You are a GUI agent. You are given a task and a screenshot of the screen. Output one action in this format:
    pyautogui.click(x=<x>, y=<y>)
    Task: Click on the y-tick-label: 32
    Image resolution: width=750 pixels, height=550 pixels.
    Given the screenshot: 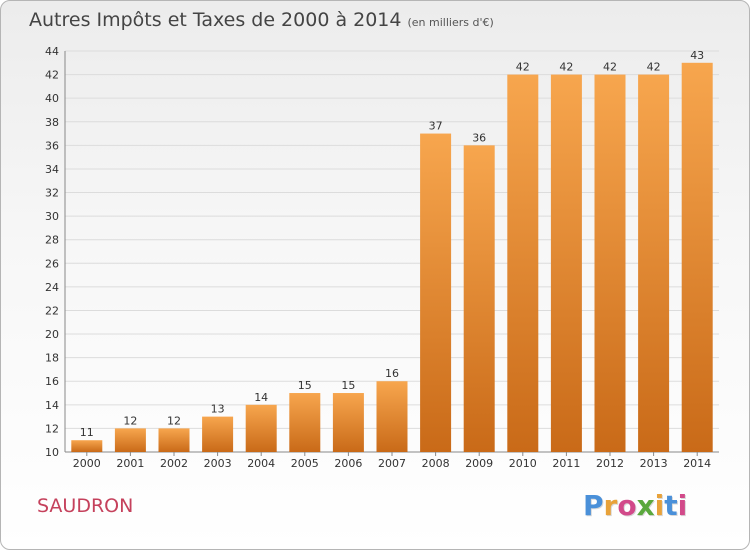 What is the action you would take?
    pyautogui.click(x=52, y=193)
    